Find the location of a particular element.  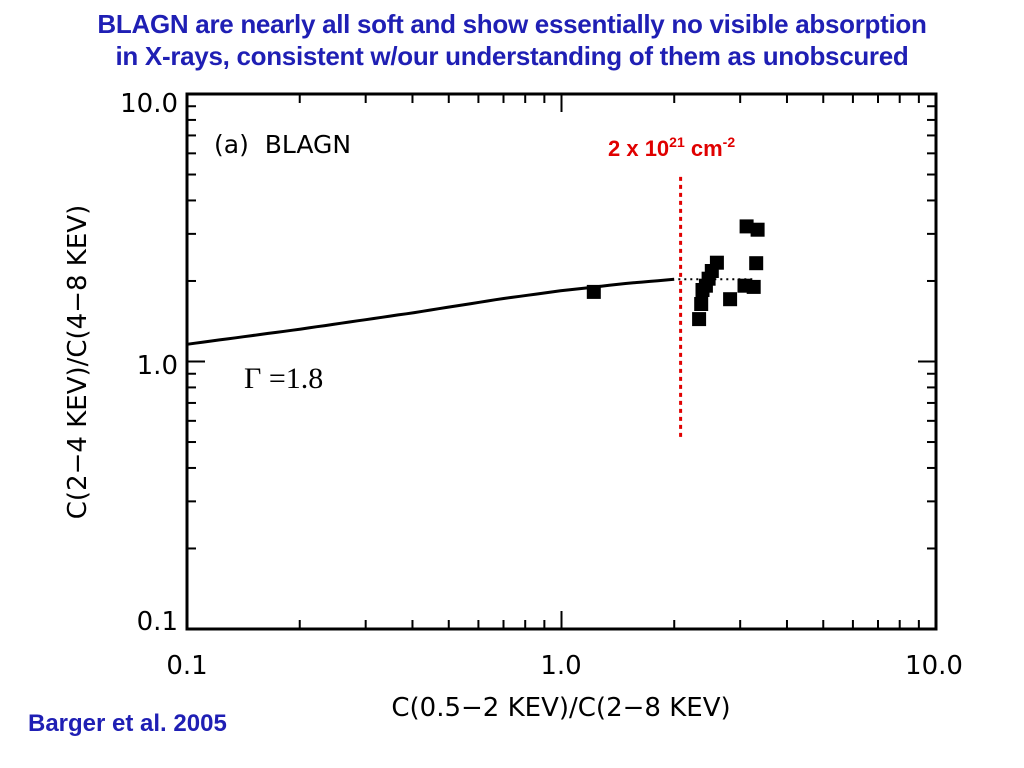

x-tick-label-0-1: 0.1 is located at coordinates (186, 666).